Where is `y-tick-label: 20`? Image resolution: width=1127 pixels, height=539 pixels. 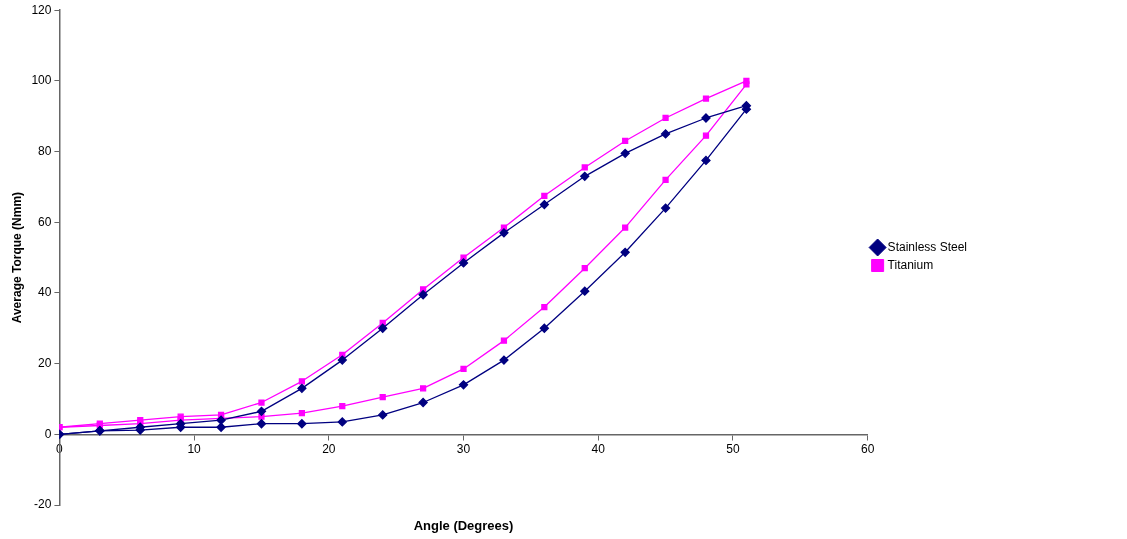 y-tick-label: 20 is located at coordinates (45, 362).